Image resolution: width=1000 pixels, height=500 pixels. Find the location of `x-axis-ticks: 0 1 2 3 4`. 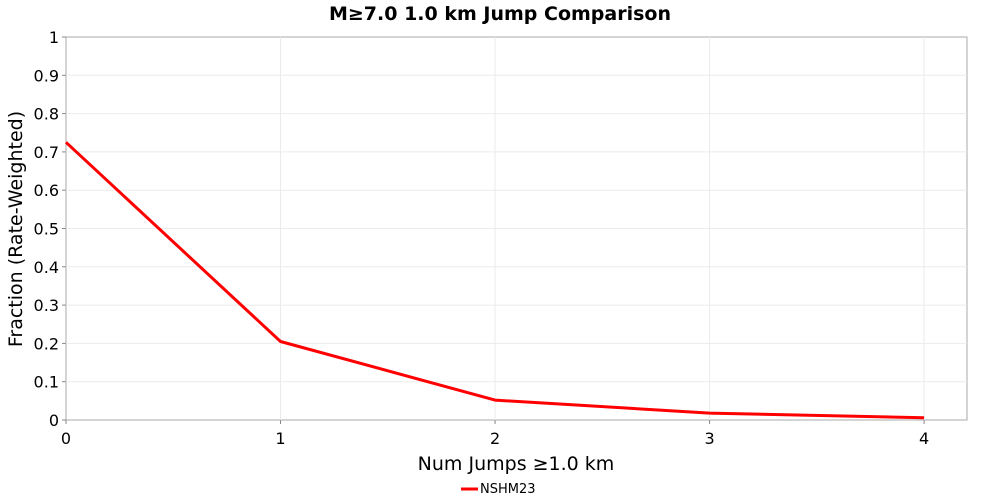

x-axis-ticks: 0 1 2 3 4 is located at coordinates (495, 434).